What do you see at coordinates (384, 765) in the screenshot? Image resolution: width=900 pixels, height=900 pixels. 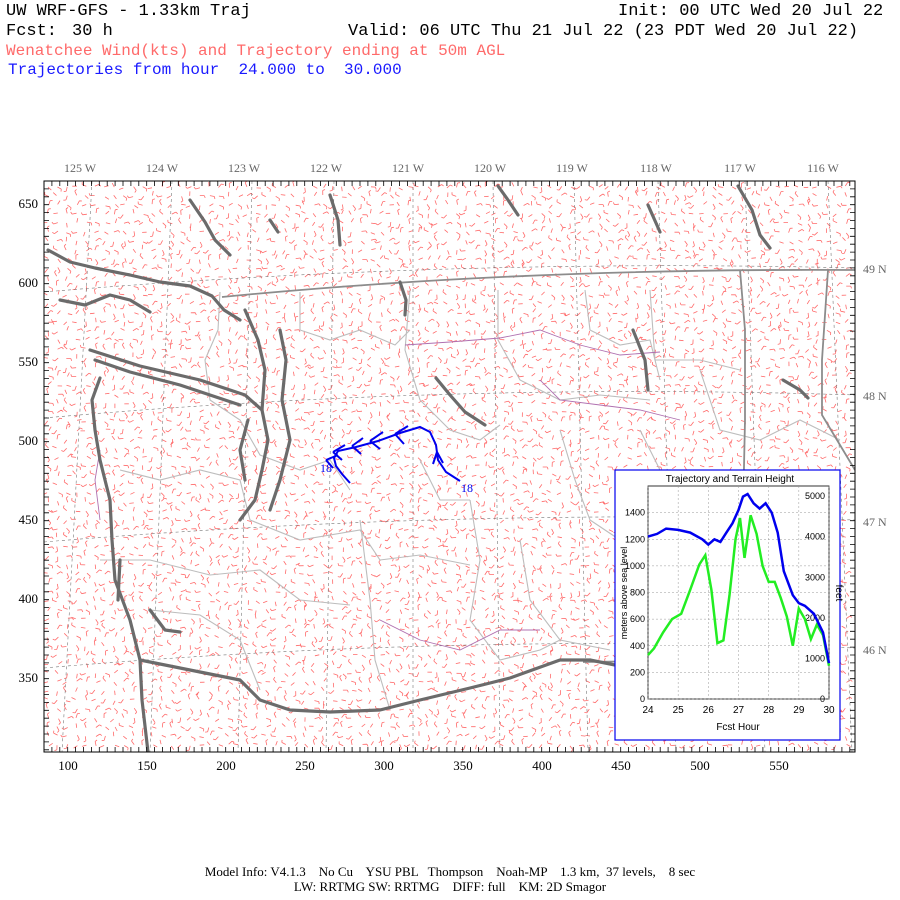 I see `x-tick-label: 300` at bounding box center [384, 765].